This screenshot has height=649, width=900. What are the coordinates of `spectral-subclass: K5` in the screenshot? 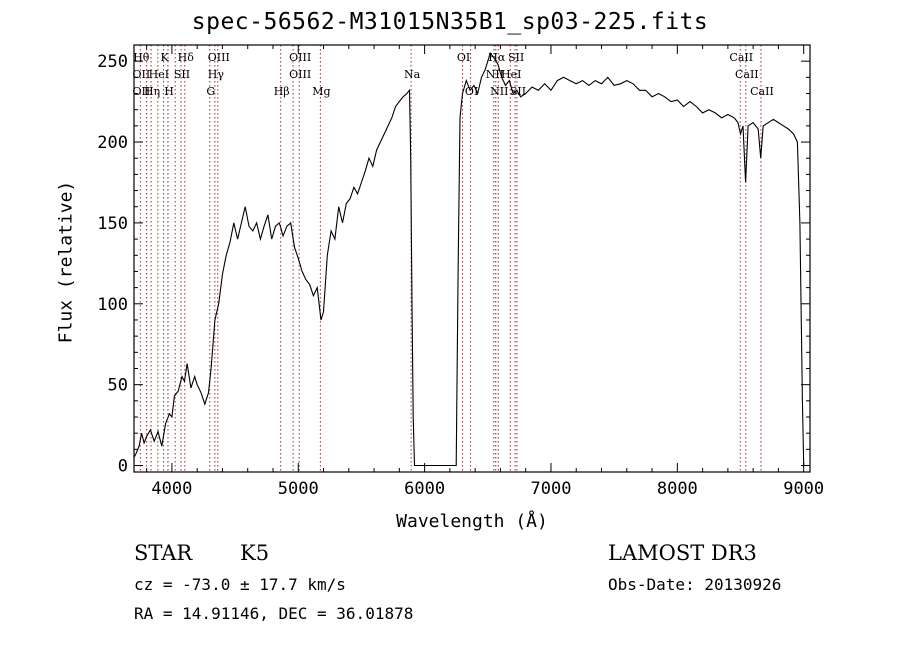 It's located at (255, 553).